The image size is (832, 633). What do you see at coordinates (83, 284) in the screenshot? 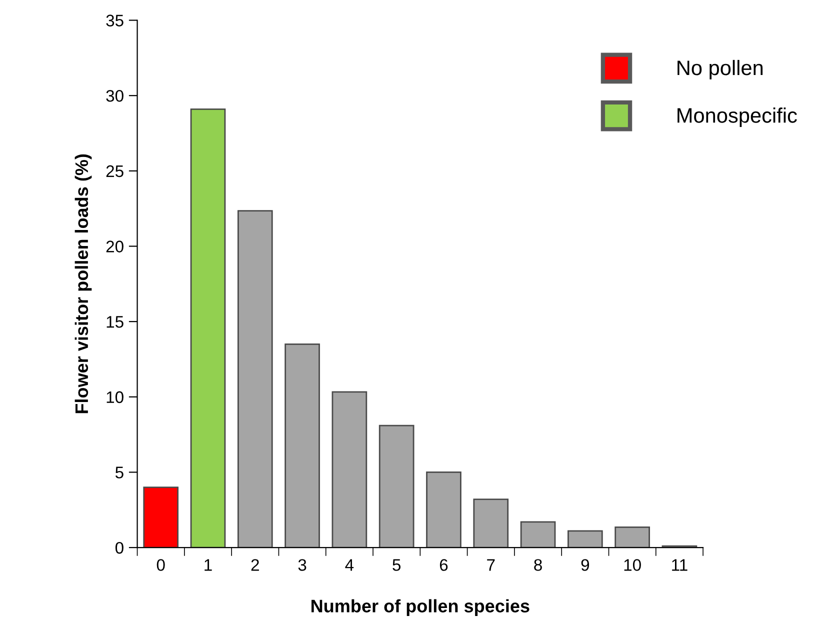
I see `y-axis-title: Flower visitor pollen loads (%)` at bounding box center [83, 284].